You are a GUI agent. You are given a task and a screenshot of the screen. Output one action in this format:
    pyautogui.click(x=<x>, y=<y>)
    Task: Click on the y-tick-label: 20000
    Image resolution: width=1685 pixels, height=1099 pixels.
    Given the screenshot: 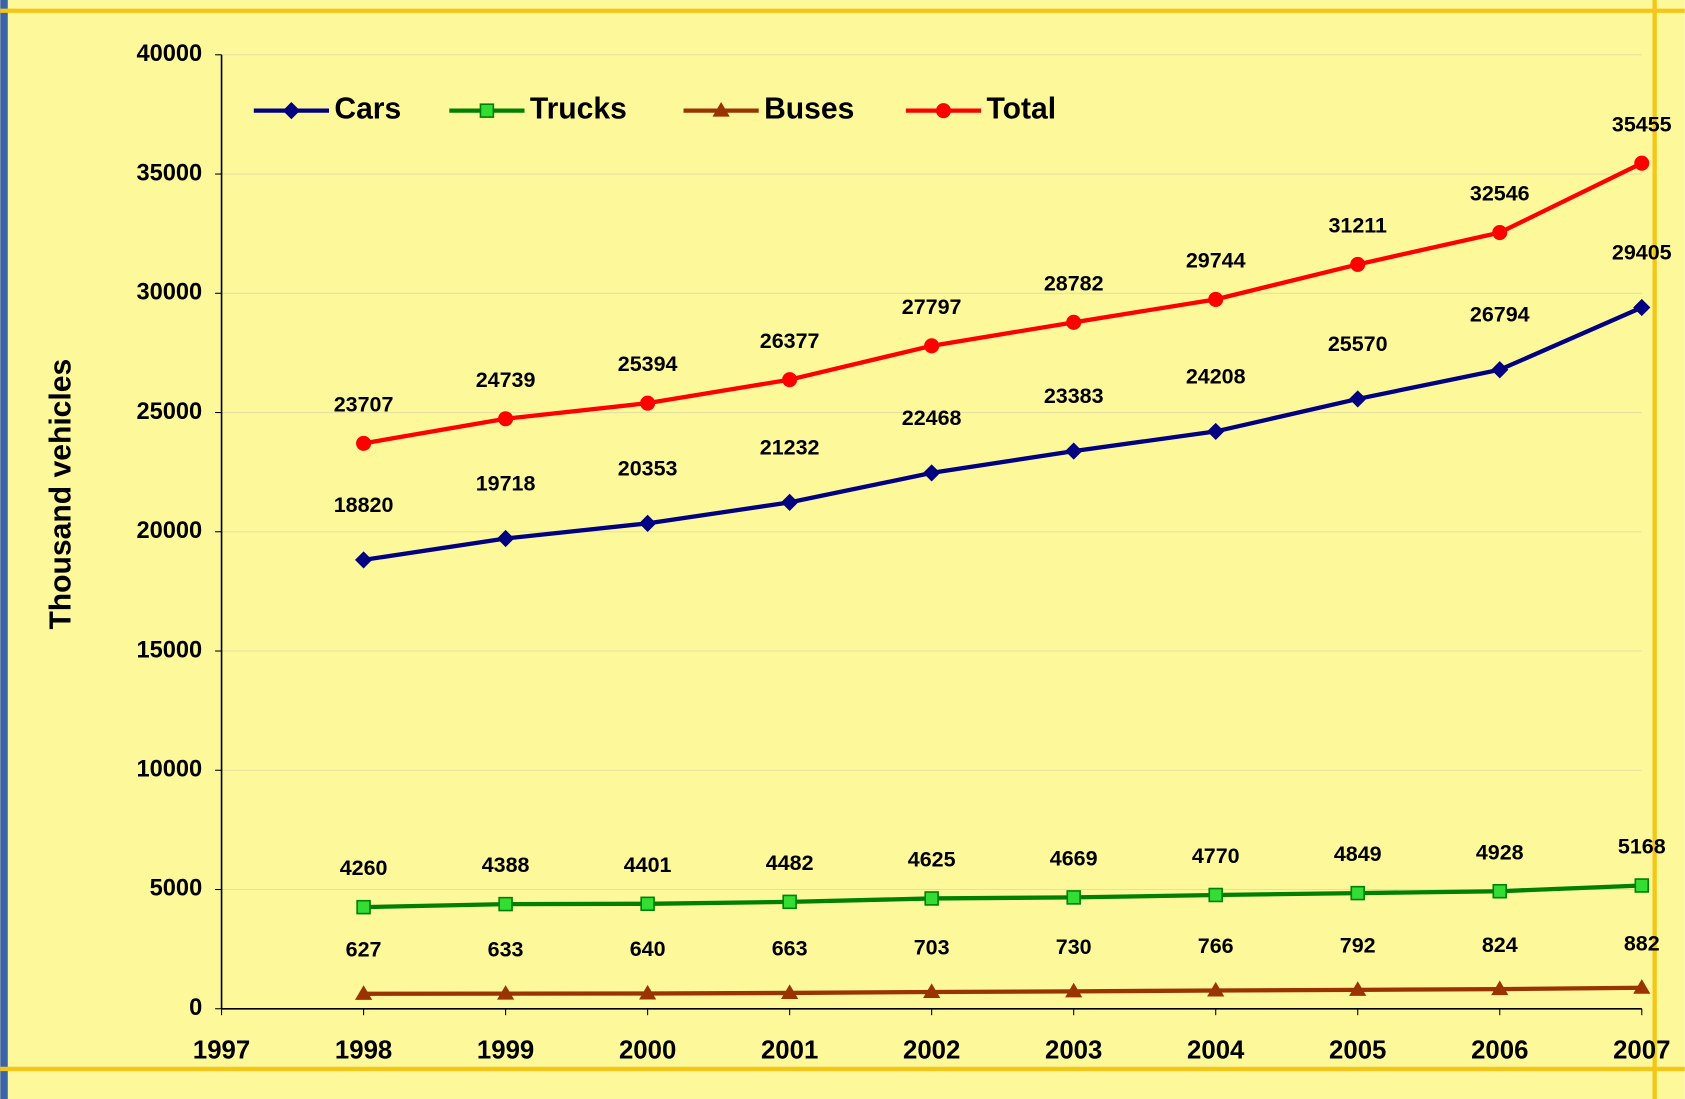 What is the action you would take?
    pyautogui.click(x=170, y=531)
    